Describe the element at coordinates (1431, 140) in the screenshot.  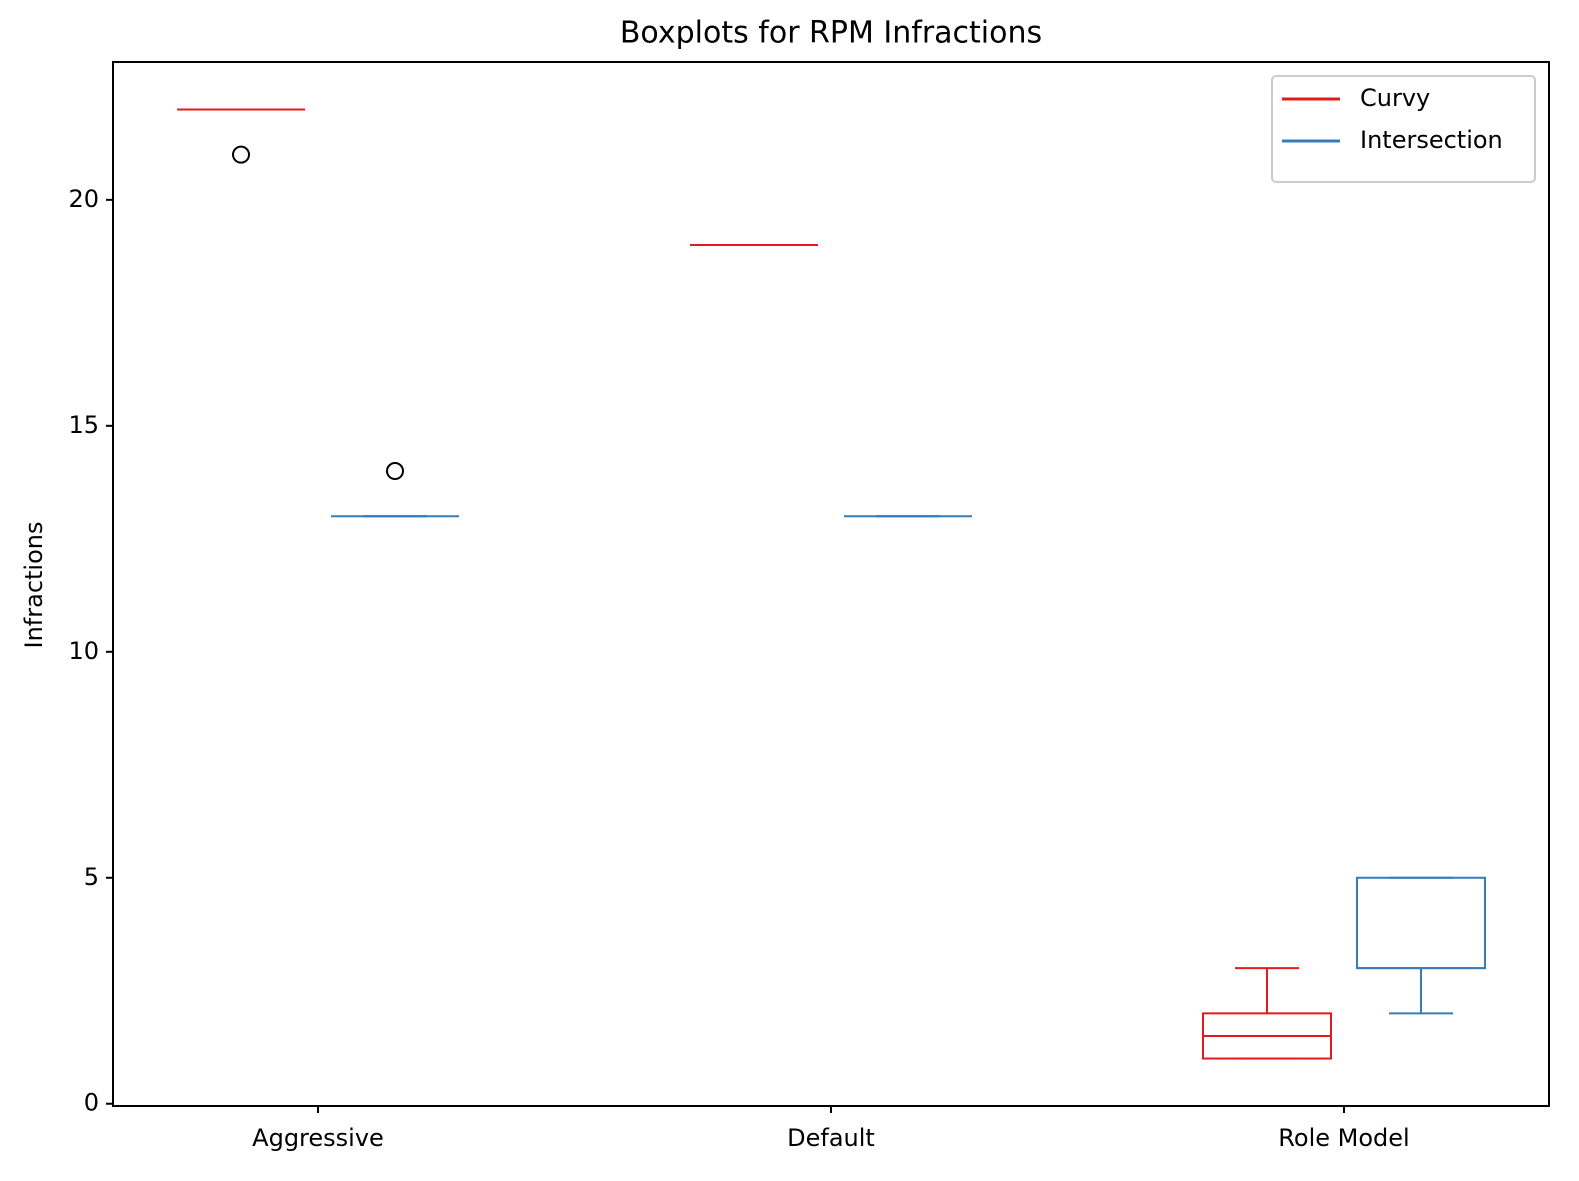
I see `legend-label: Intersection` at that location.